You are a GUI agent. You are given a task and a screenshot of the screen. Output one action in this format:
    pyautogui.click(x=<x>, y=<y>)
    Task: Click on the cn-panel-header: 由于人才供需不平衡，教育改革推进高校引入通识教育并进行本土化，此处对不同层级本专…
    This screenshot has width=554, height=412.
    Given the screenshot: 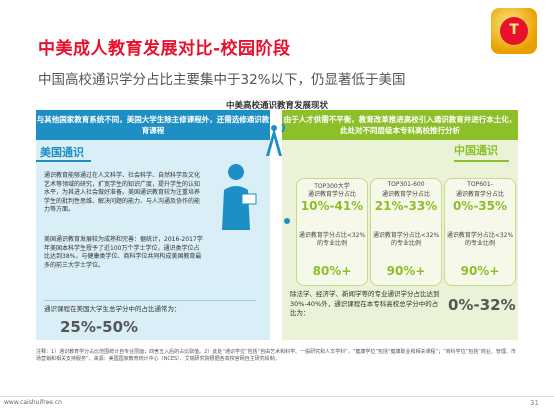 What is the action you would take?
    pyautogui.click(x=400, y=125)
    